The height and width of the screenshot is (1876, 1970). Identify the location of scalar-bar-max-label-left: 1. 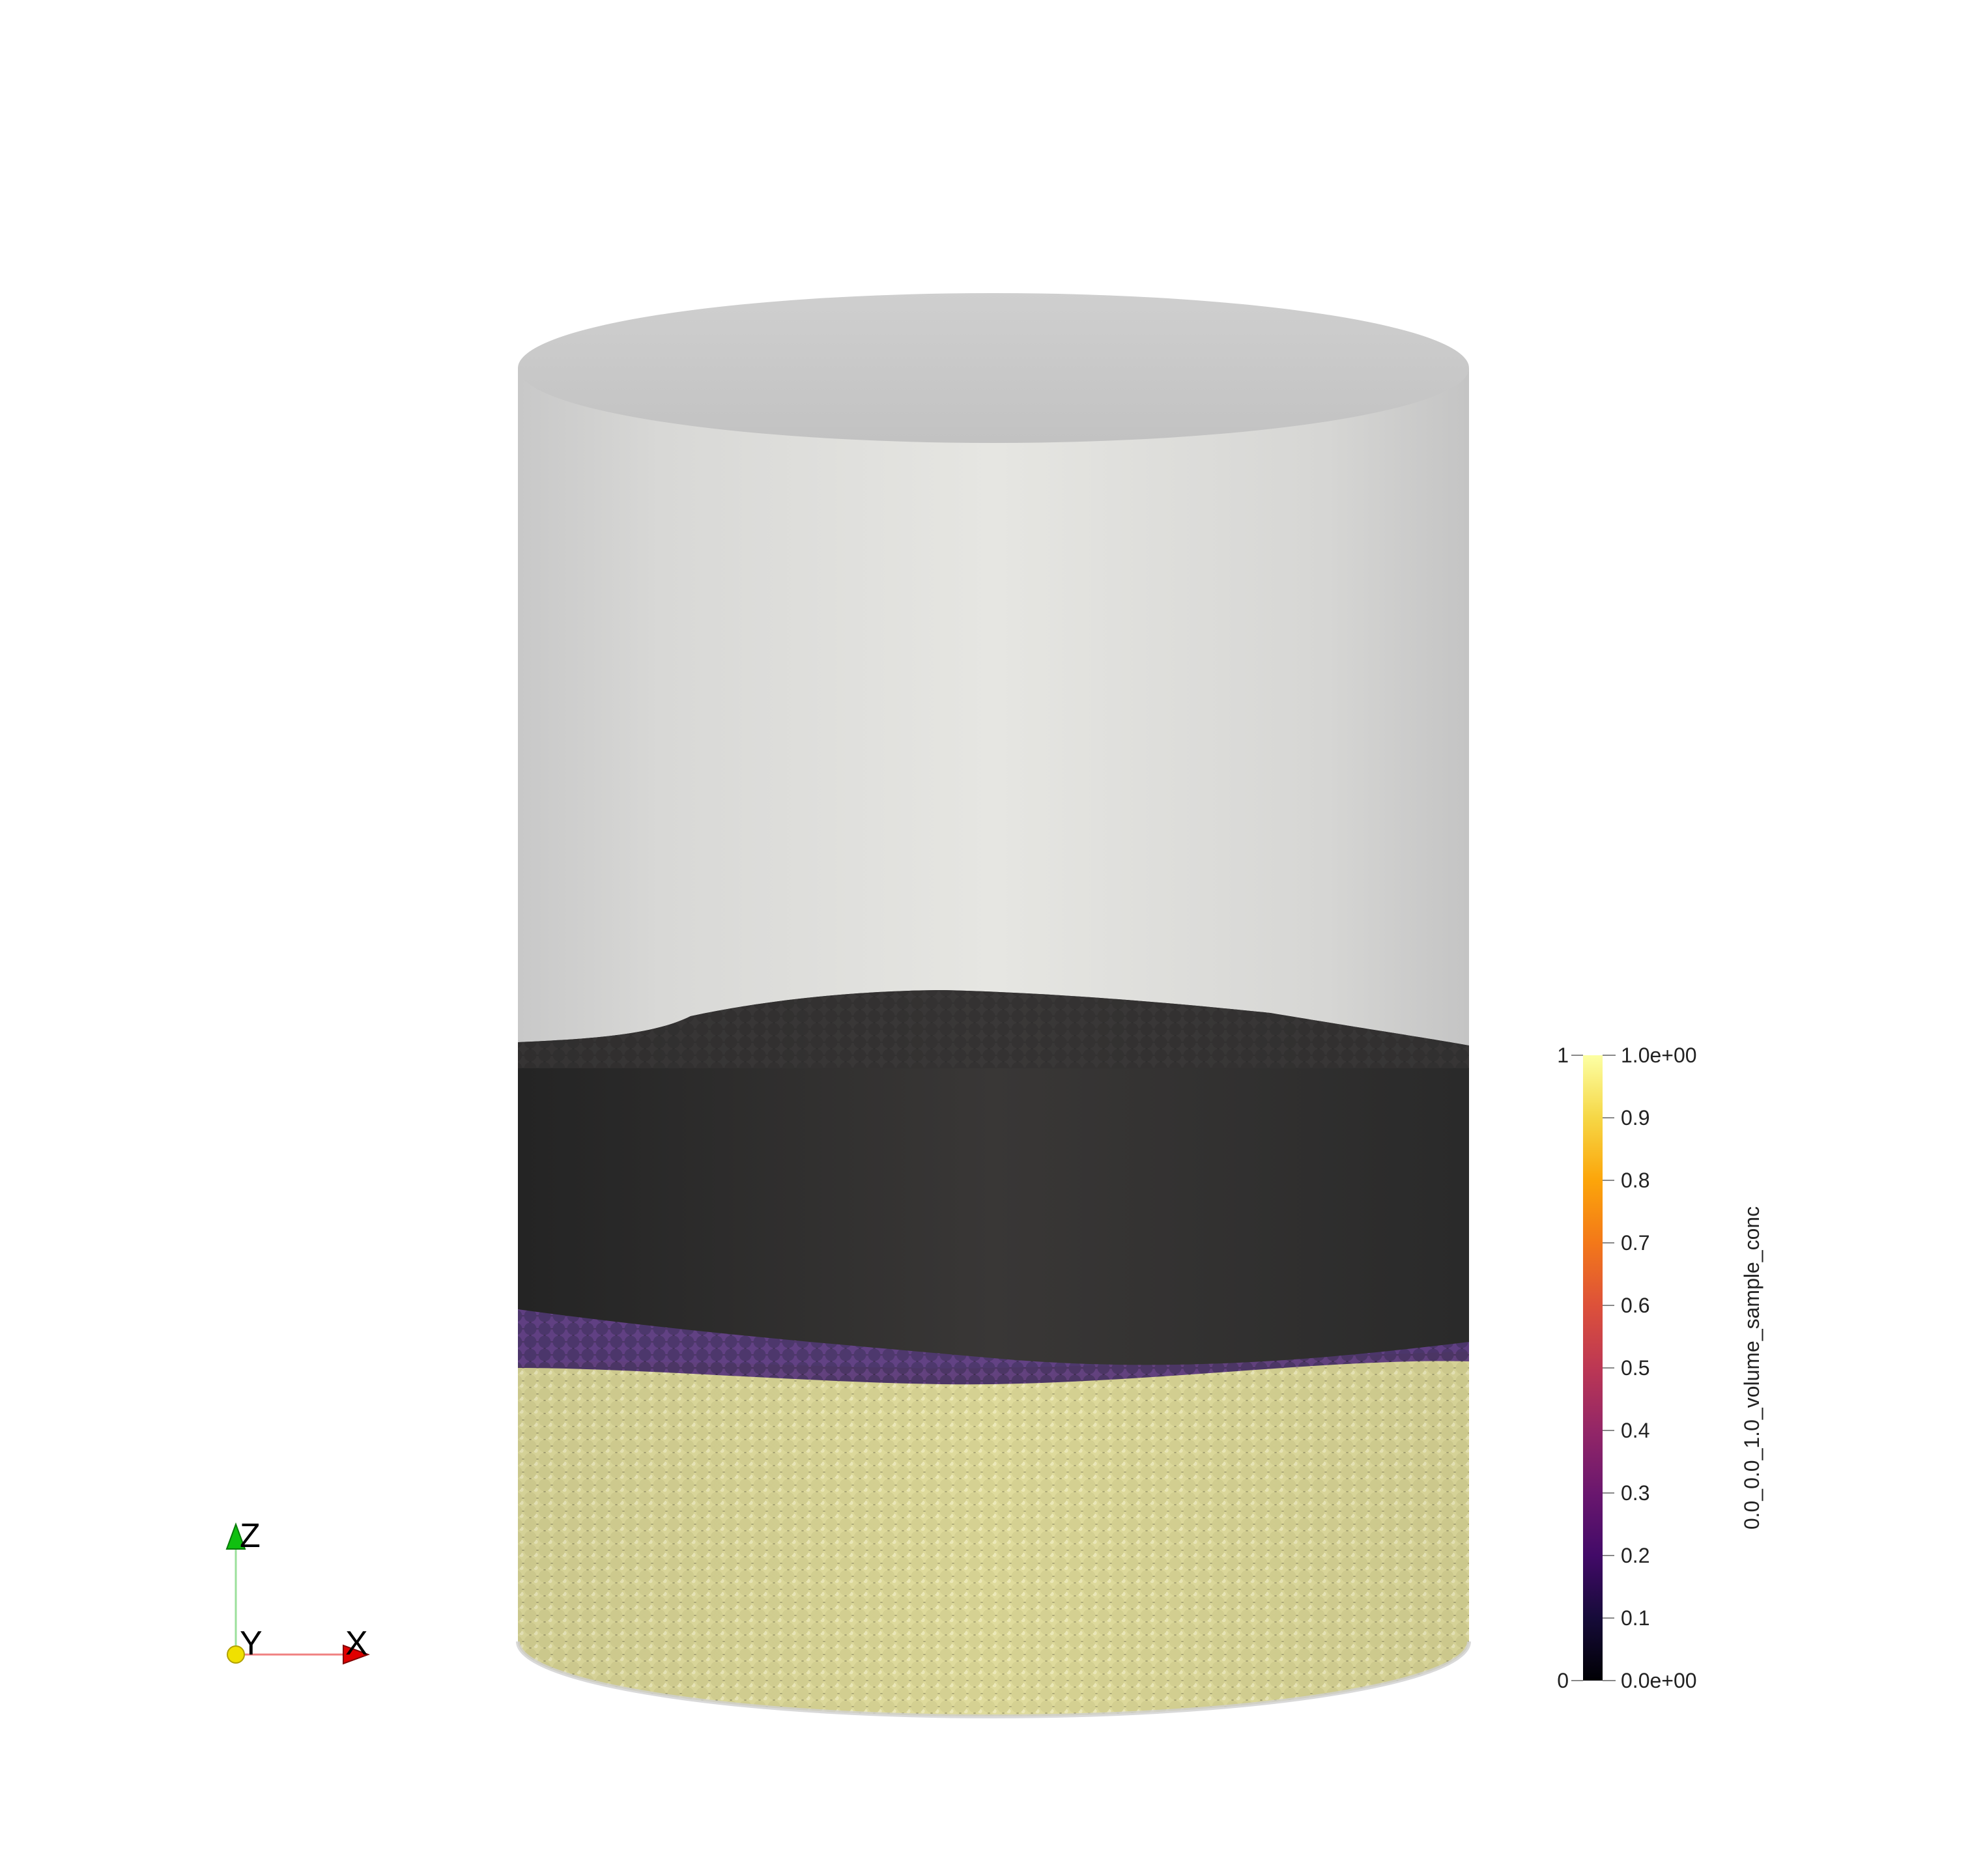
(1563, 1056).